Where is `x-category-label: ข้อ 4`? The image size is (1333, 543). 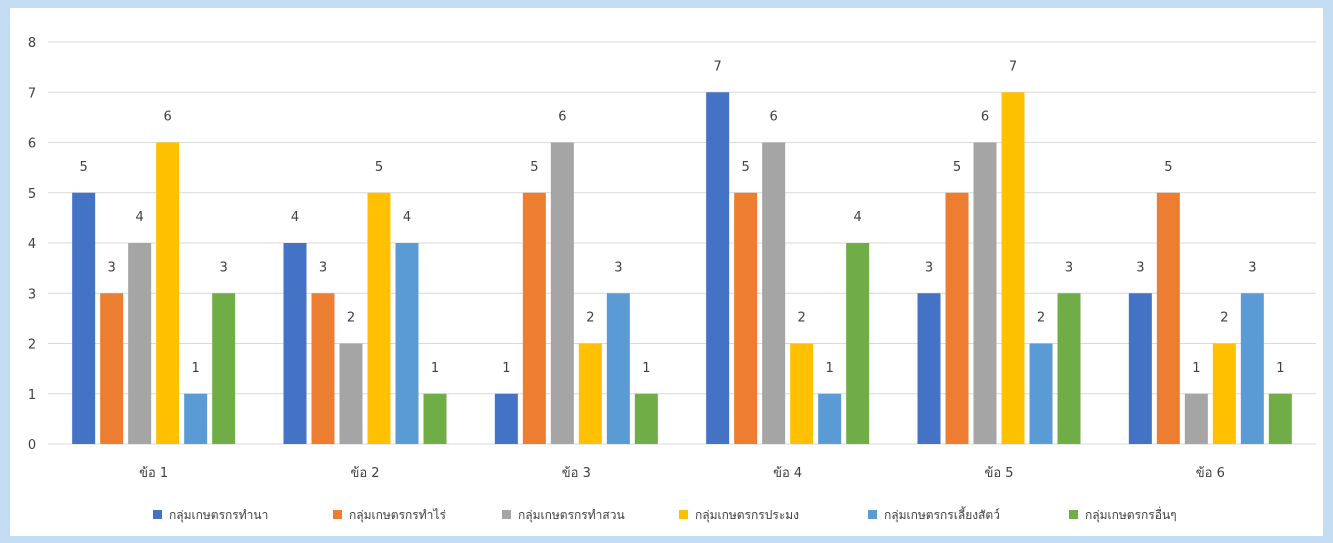
x-category-label: ข้อ 4 is located at coordinates (787, 473).